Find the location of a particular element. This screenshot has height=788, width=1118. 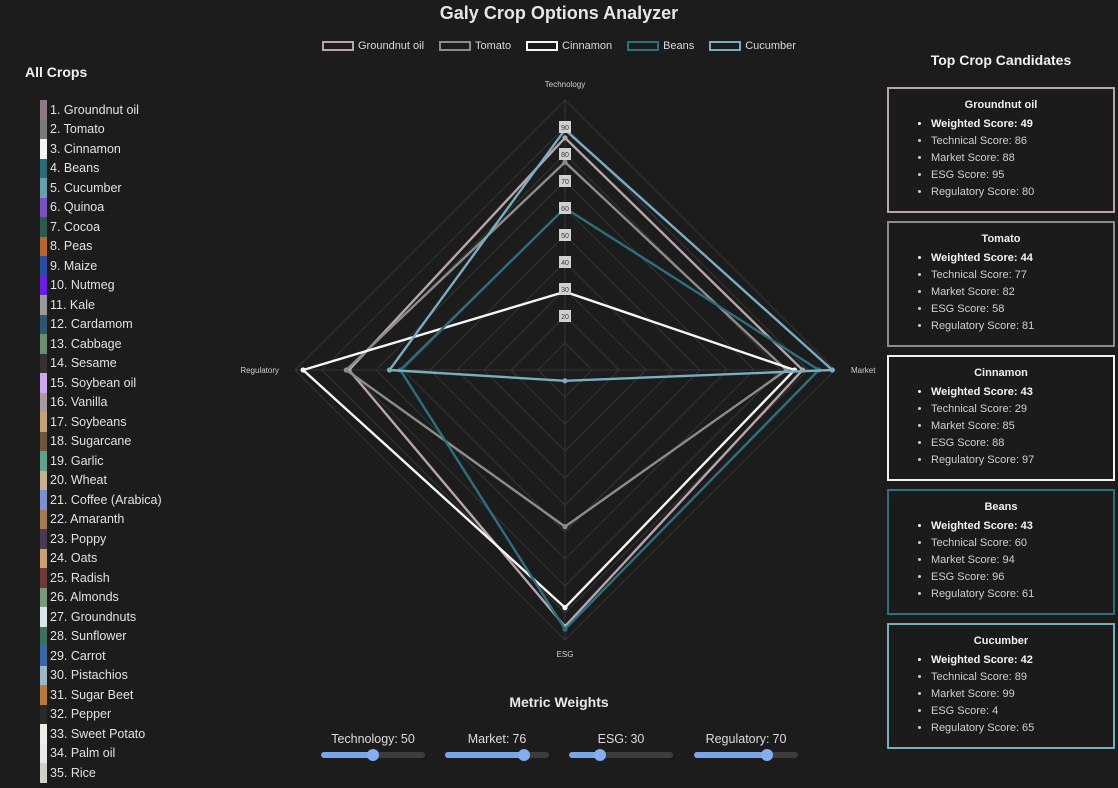

legend-item: Beans is located at coordinates (660, 46).